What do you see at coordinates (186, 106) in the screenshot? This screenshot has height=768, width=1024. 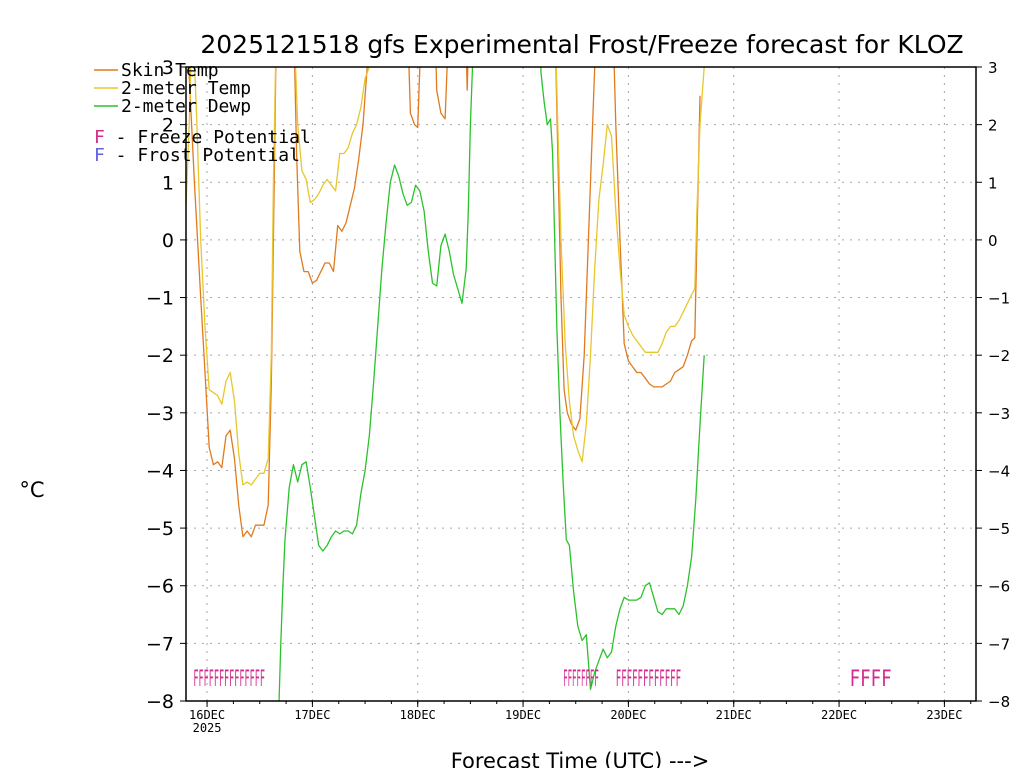 I see `legend-label: 2-meter Dewp` at bounding box center [186, 106].